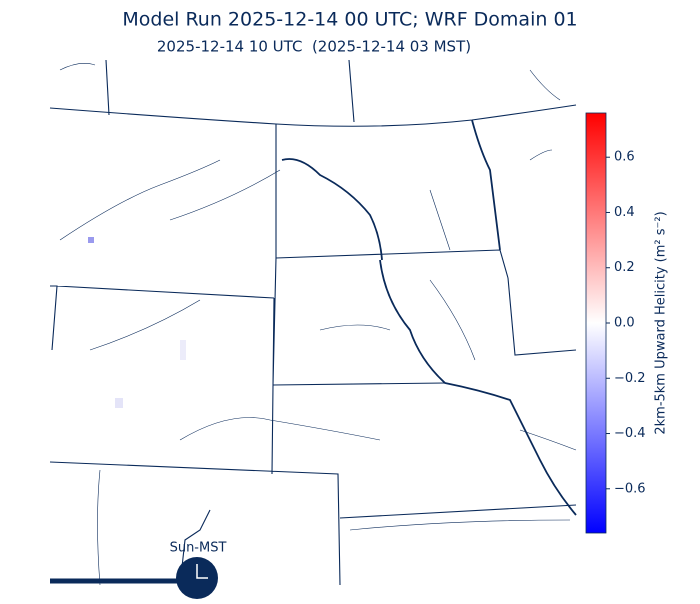 The height and width of the screenshot is (604, 700). I want to click on clock: Sun-MST, so click(138, 570).